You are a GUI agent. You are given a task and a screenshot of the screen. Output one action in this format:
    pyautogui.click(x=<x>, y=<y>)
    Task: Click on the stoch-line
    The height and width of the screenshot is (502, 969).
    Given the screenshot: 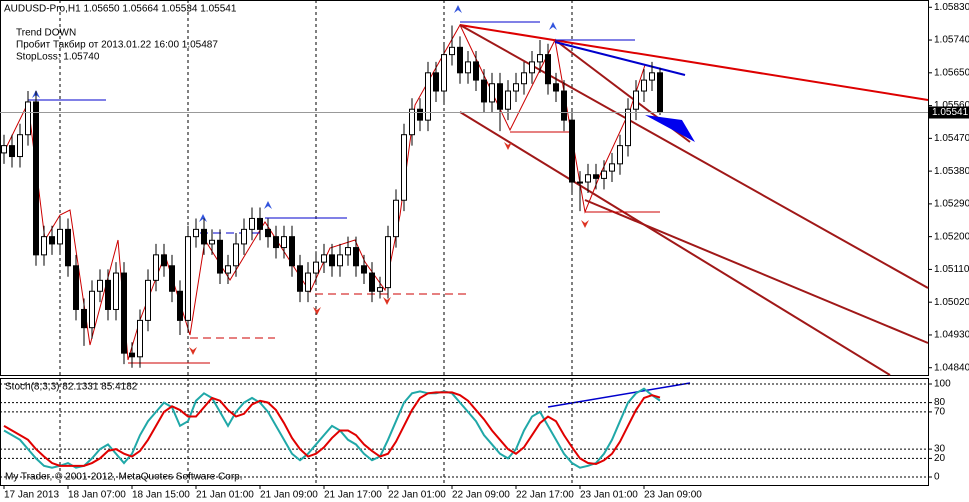 What is the action you would take?
    pyautogui.click(x=332, y=429)
    